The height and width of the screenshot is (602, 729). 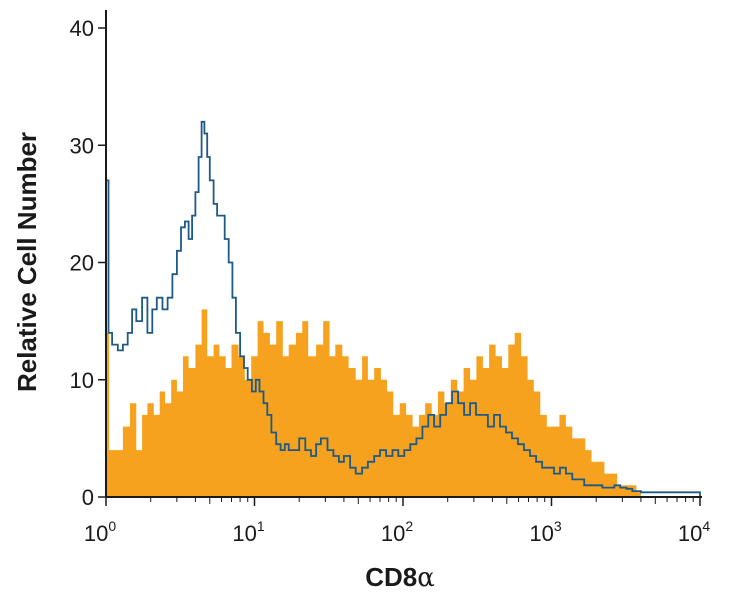 What do you see at coordinates (82, 145) in the screenshot?
I see `y-tick-label: 30` at bounding box center [82, 145].